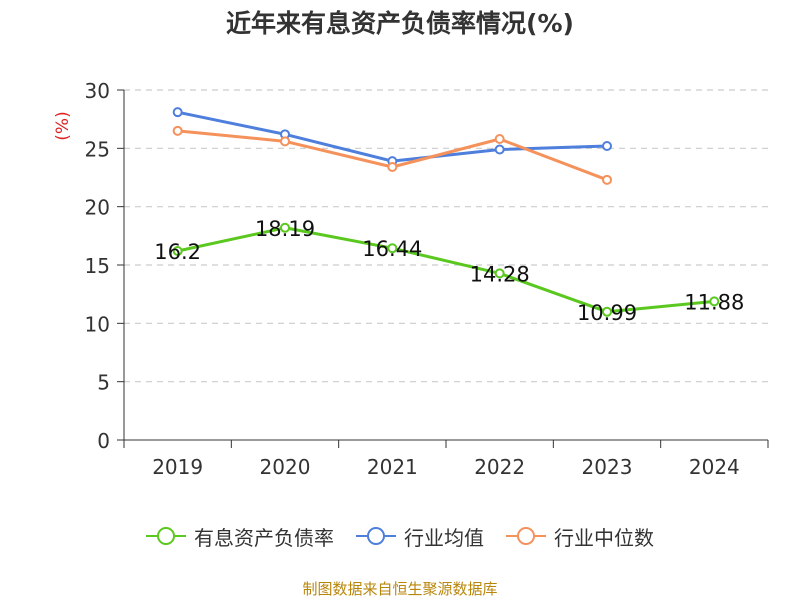 This screenshot has height=600, width=800. Describe the element at coordinates (376, 536) in the screenshot. I see `legend-marker-industry-mean-icon` at that location.